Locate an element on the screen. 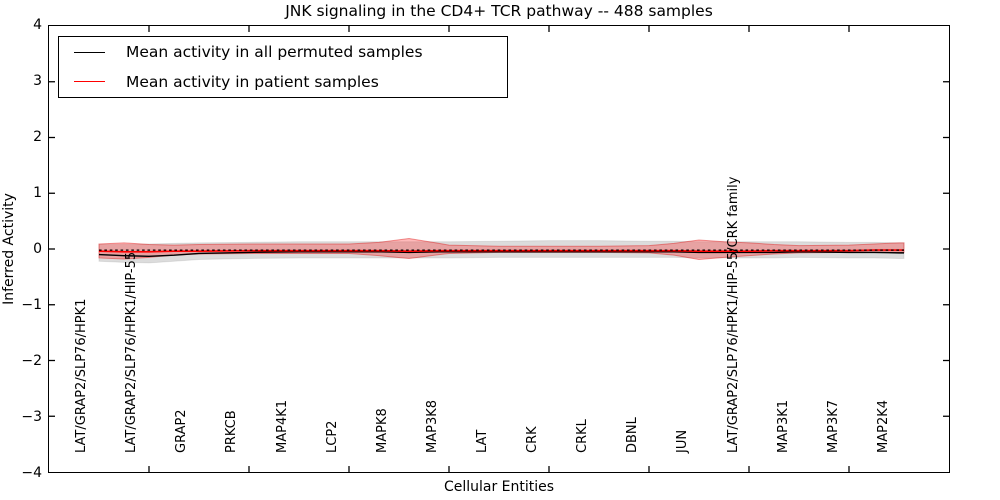 The width and height of the screenshot is (1000, 500). legend-label-patient: Mean activity in patient samples is located at coordinates (252, 81).